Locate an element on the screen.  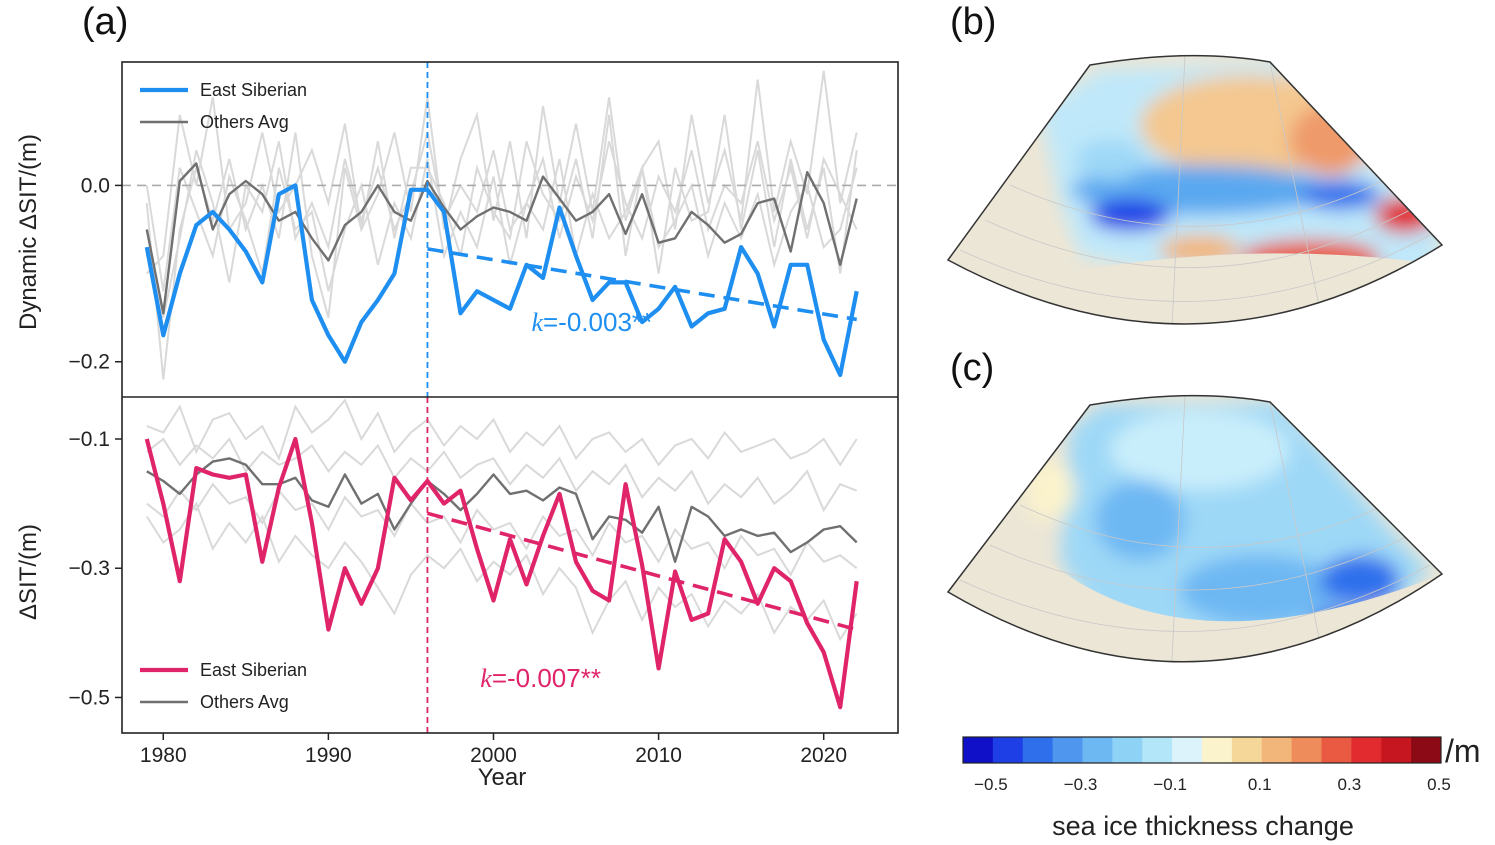
x-tick-label: 2010 is located at coordinates (658, 755).